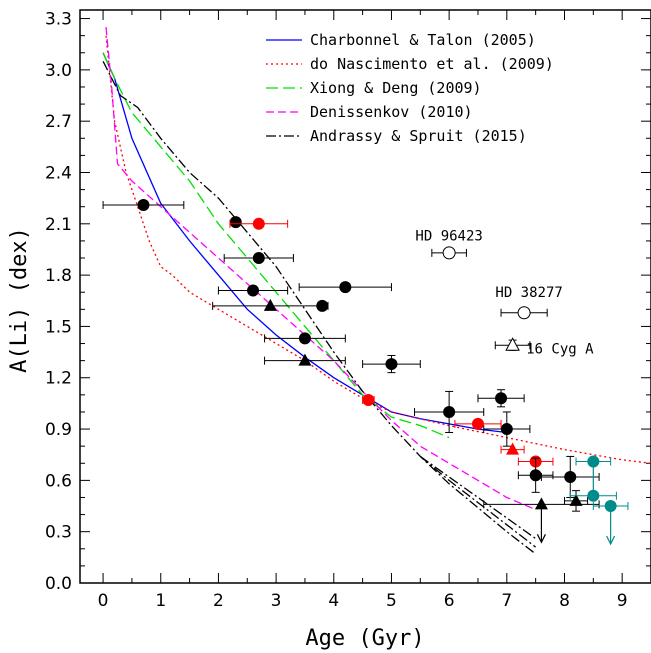 The width and height of the screenshot is (651, 653). What do you see at coordinates (528, 293) in the screenshot?
I see `star-label: HD 38277` at bounding box center [528, 293].